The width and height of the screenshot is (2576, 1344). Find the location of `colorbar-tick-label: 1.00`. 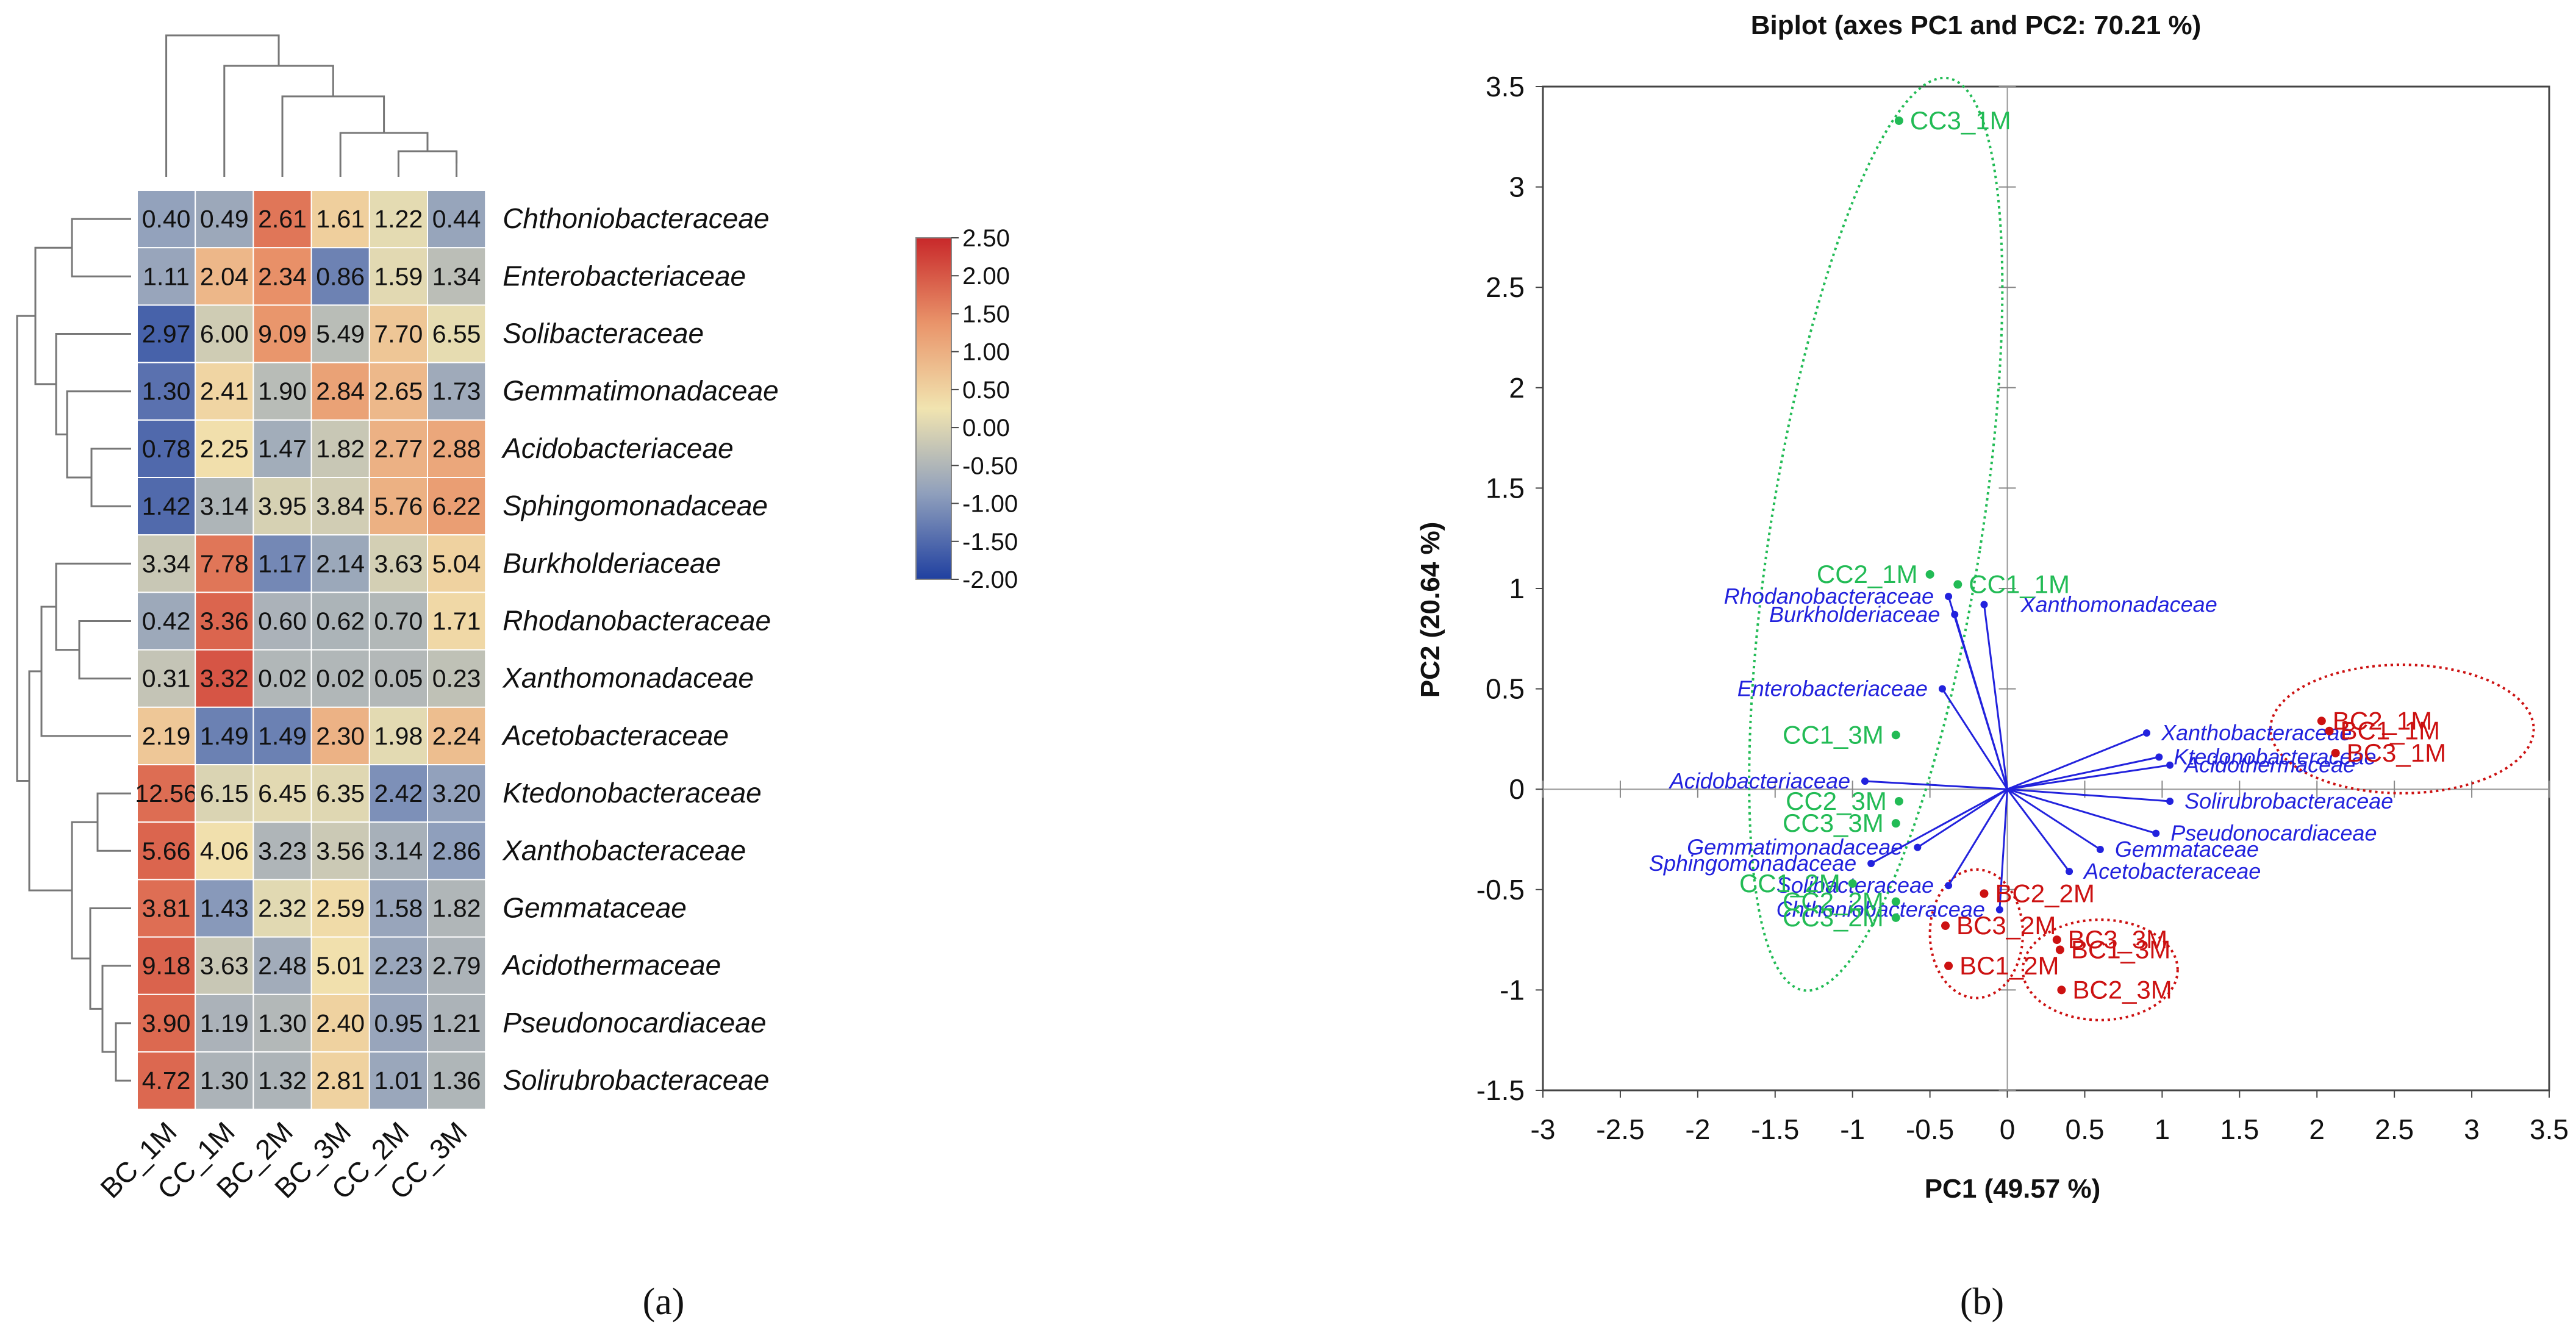

colorbar-tick-label: 1.00 is located at coordinates (986, 352).